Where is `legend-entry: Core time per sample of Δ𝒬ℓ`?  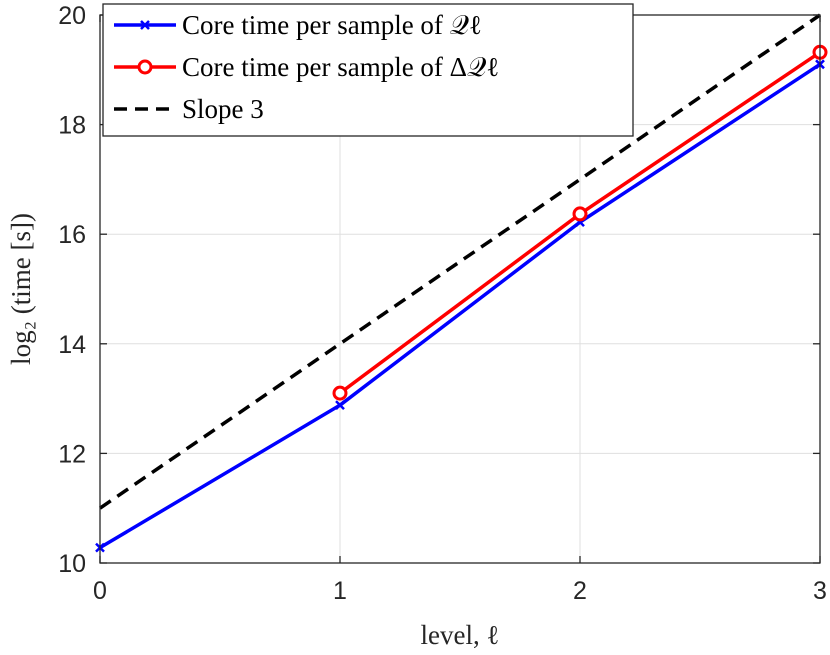 legend-entry: Core time per sample of Δ𝒬ℓ is located at coordinates (340, 67).